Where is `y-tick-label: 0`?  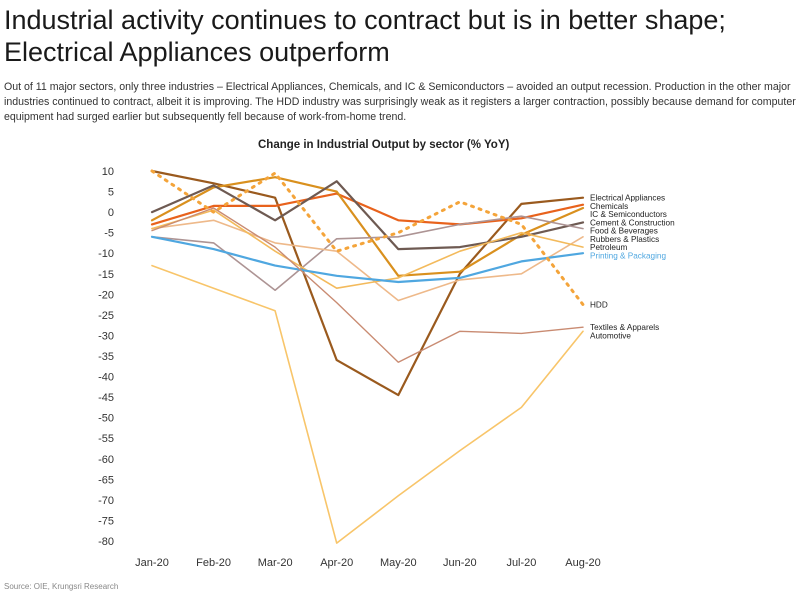 y-tick-label: 0 is located at coordinates (111, 213).